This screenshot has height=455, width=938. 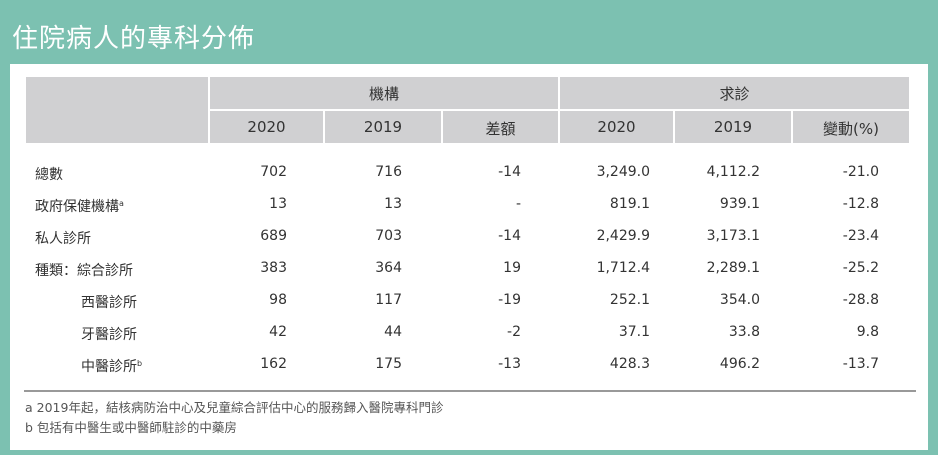 I want to click on row-label: 種類：綜合診所, so click(x=84, y=271).